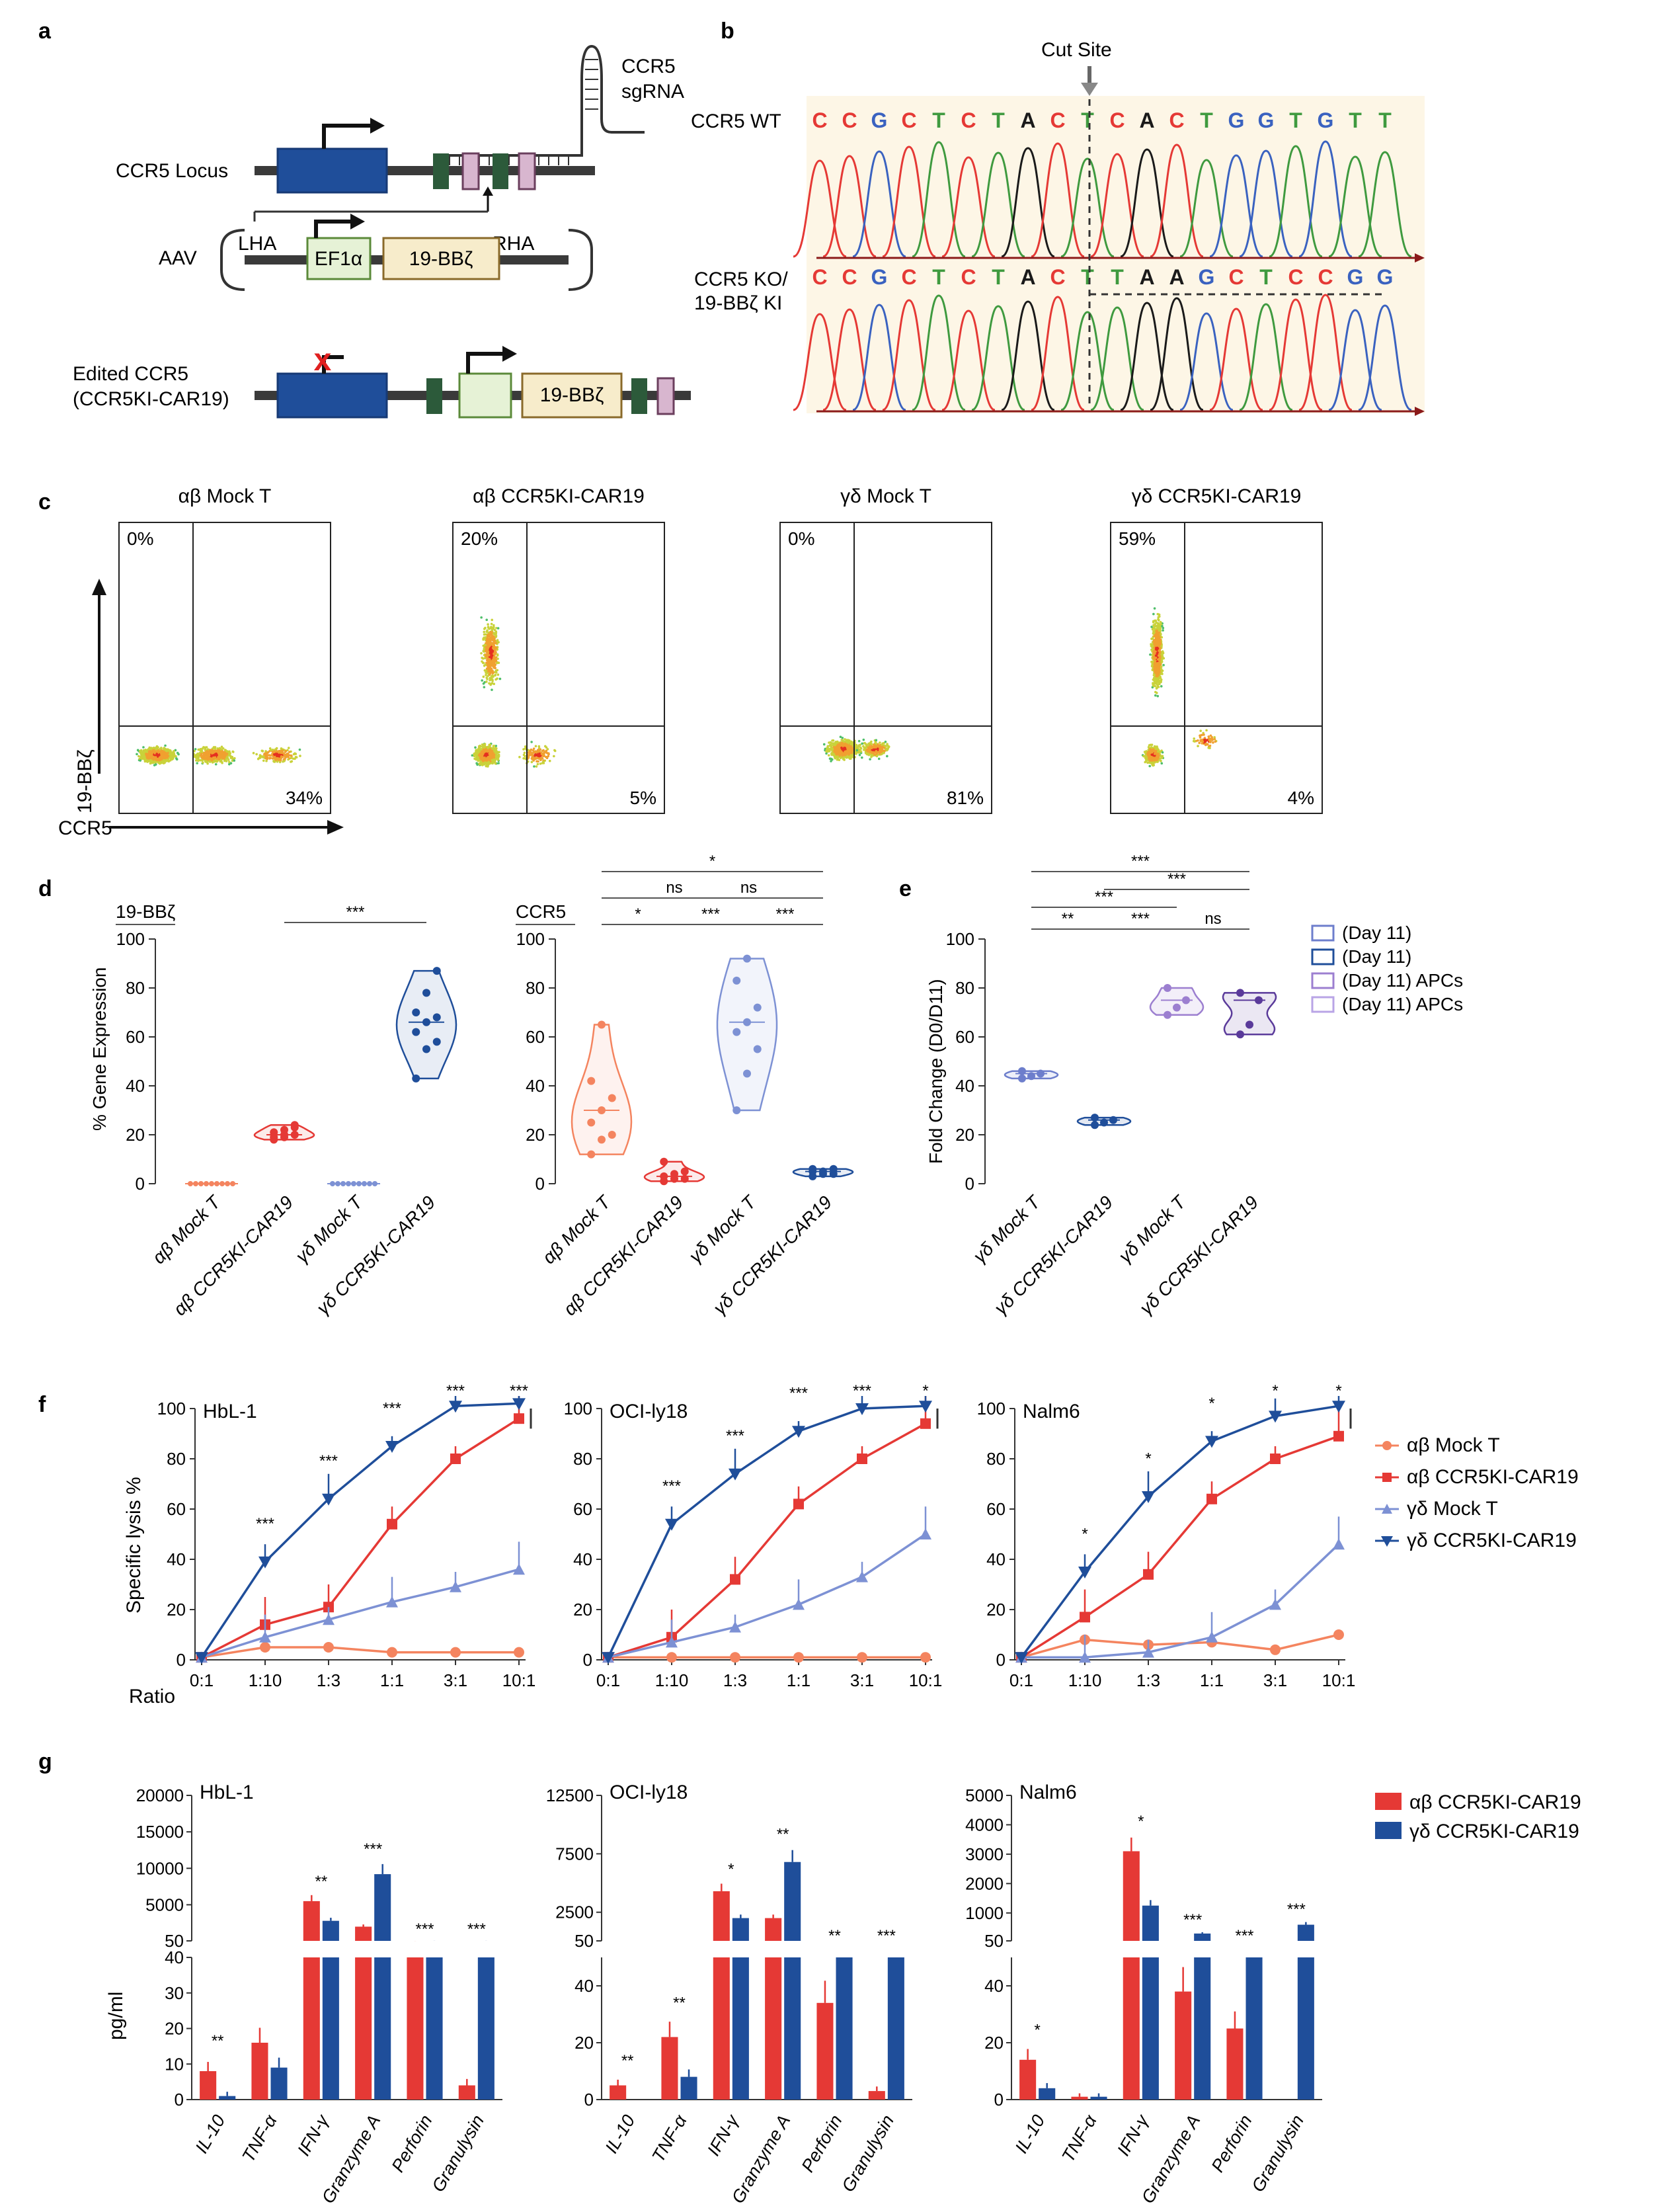 Image resolution: width=1660 pixels, height=2212 pixels. I want to click on base-letter: A, so click(1027, 120).